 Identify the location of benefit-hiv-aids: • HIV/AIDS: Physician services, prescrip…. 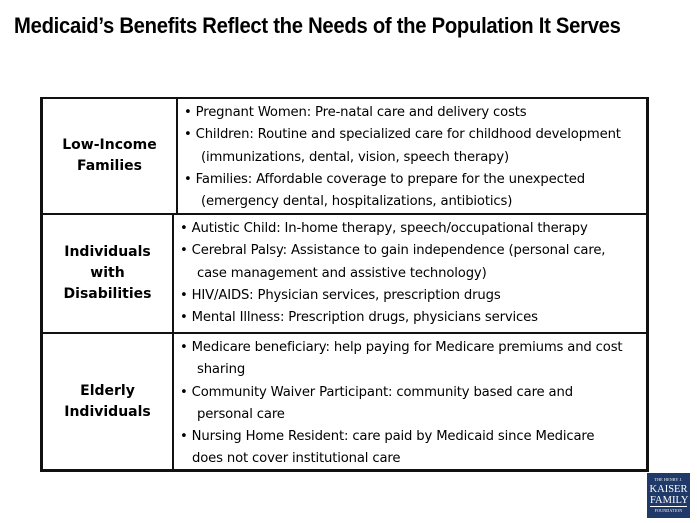
(340, 295).